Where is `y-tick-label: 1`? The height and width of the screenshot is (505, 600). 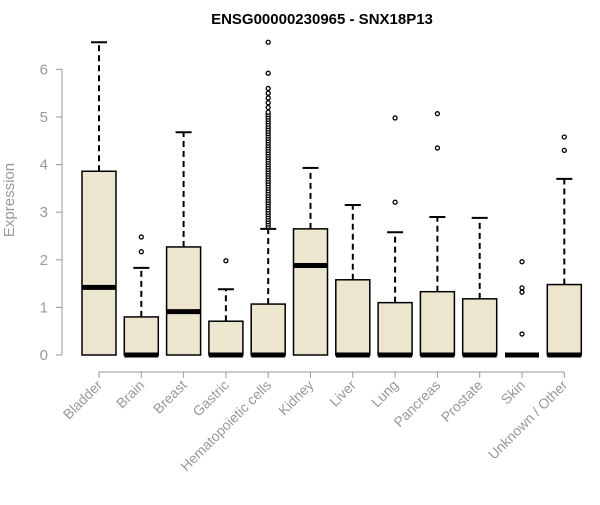
y-tick-label: 1 is located at coordinates (44, 307).